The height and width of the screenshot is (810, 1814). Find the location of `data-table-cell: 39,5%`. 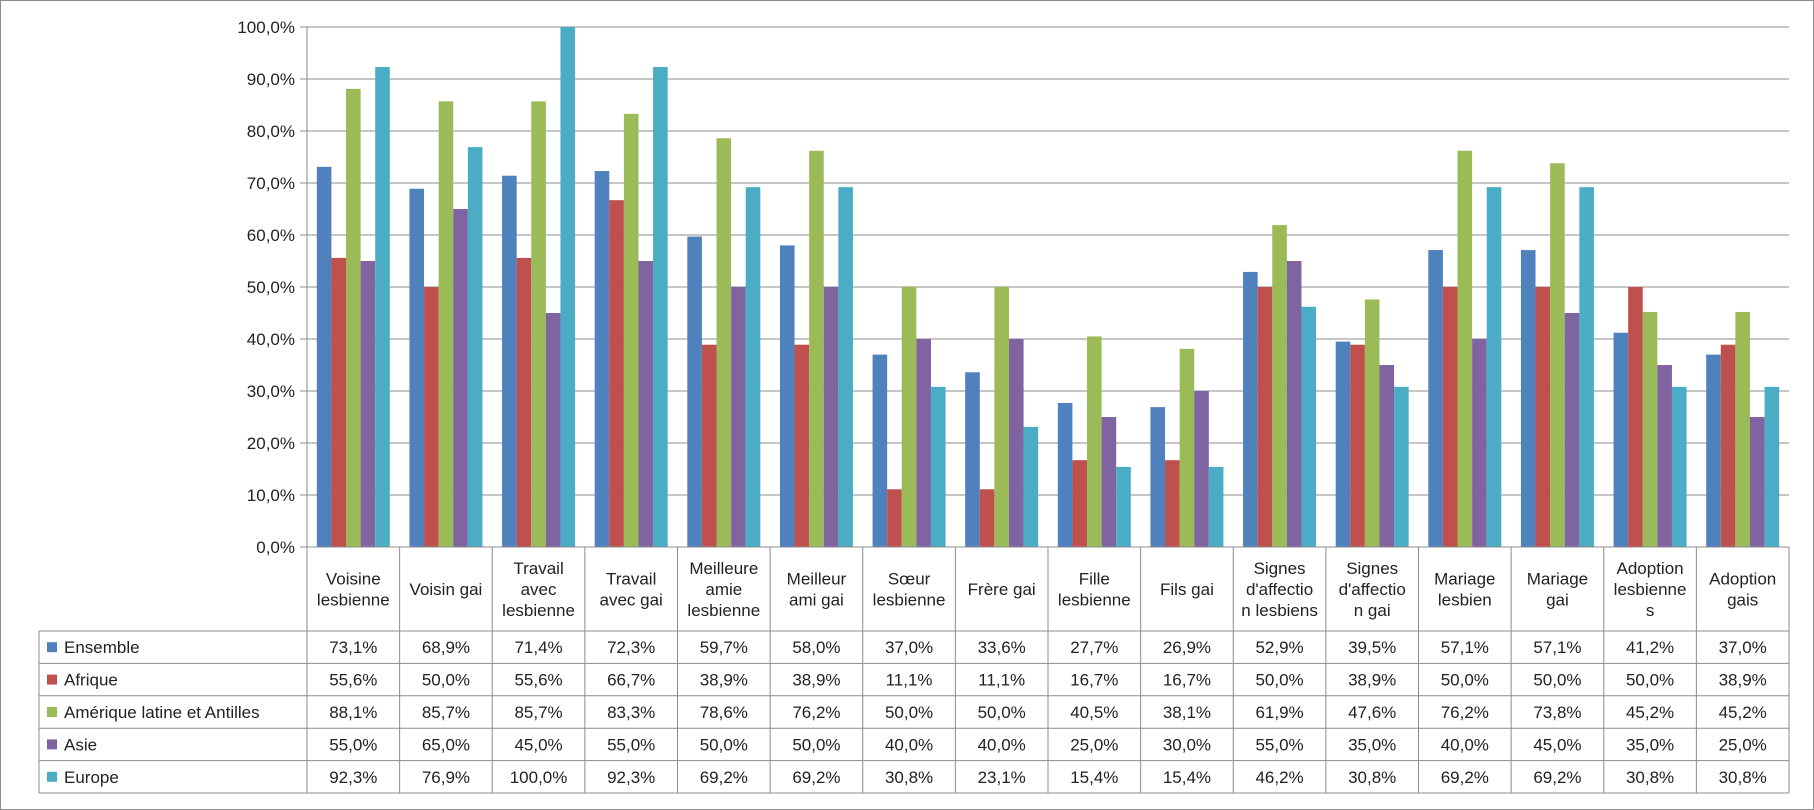

data-table-cell: 39,5% is located at coordinates (1372, 647).